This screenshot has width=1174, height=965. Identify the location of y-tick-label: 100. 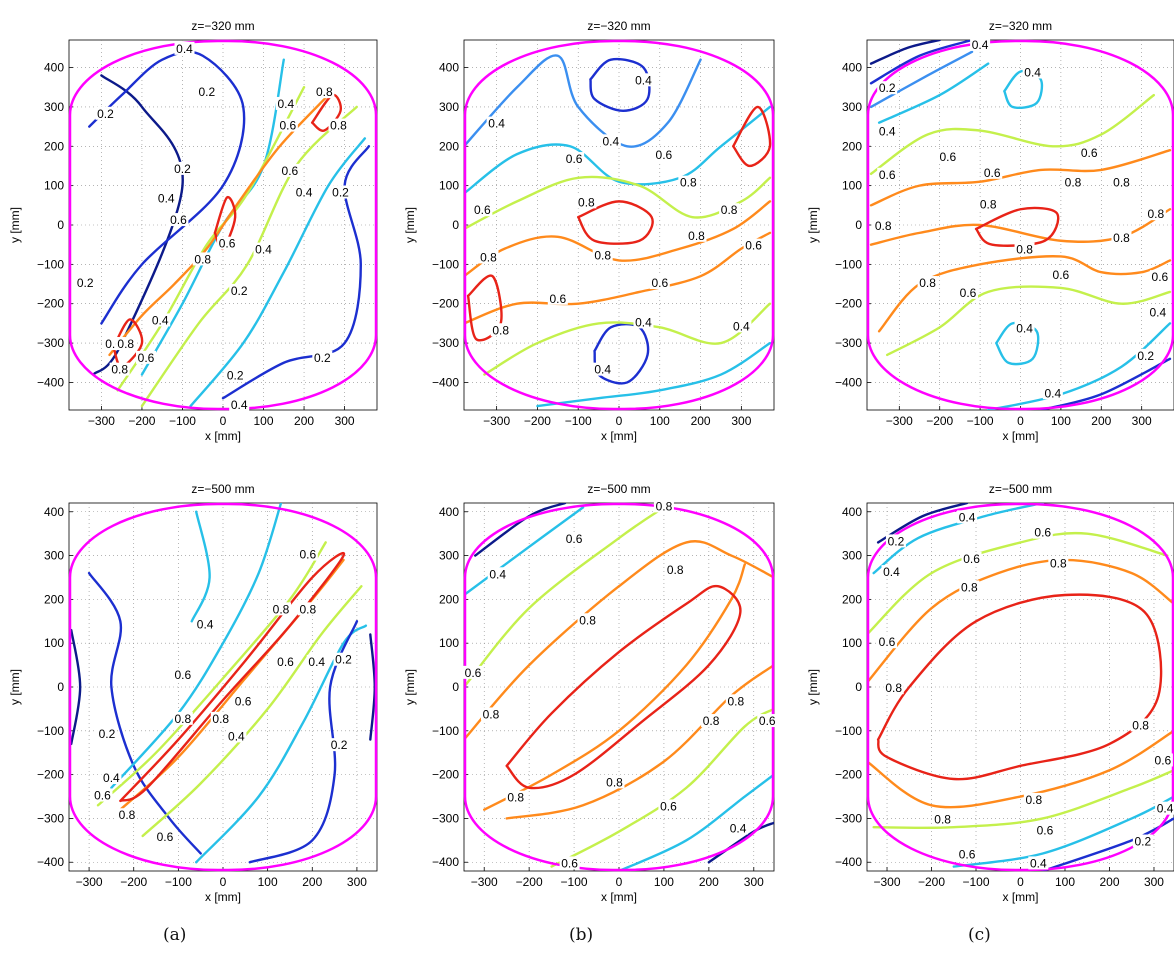
(852, 643).